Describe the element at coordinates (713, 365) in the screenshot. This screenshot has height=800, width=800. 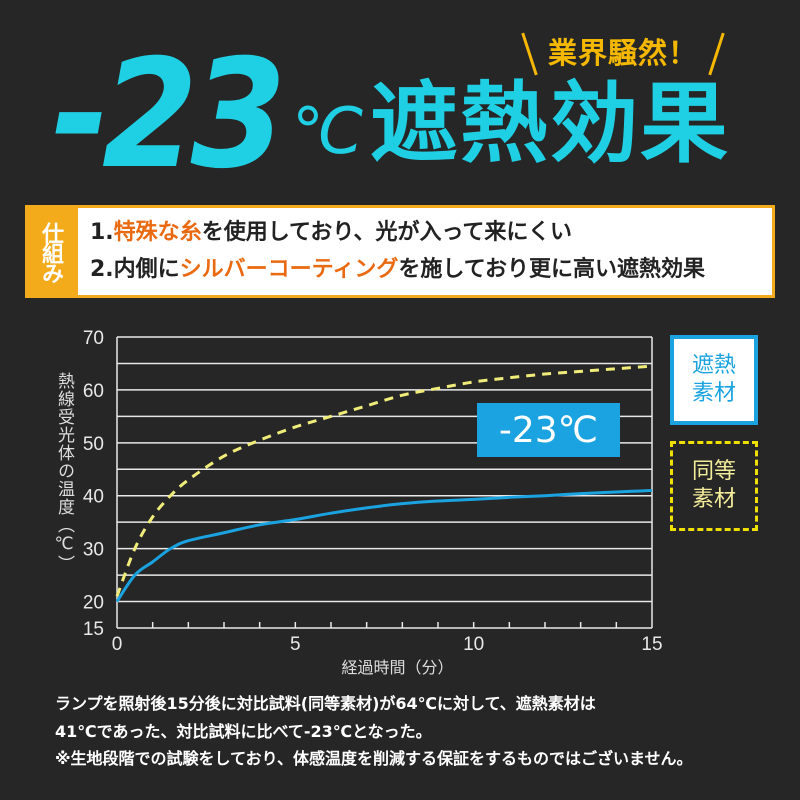
I see `legend-heat-line1: 遮熱` at that location.